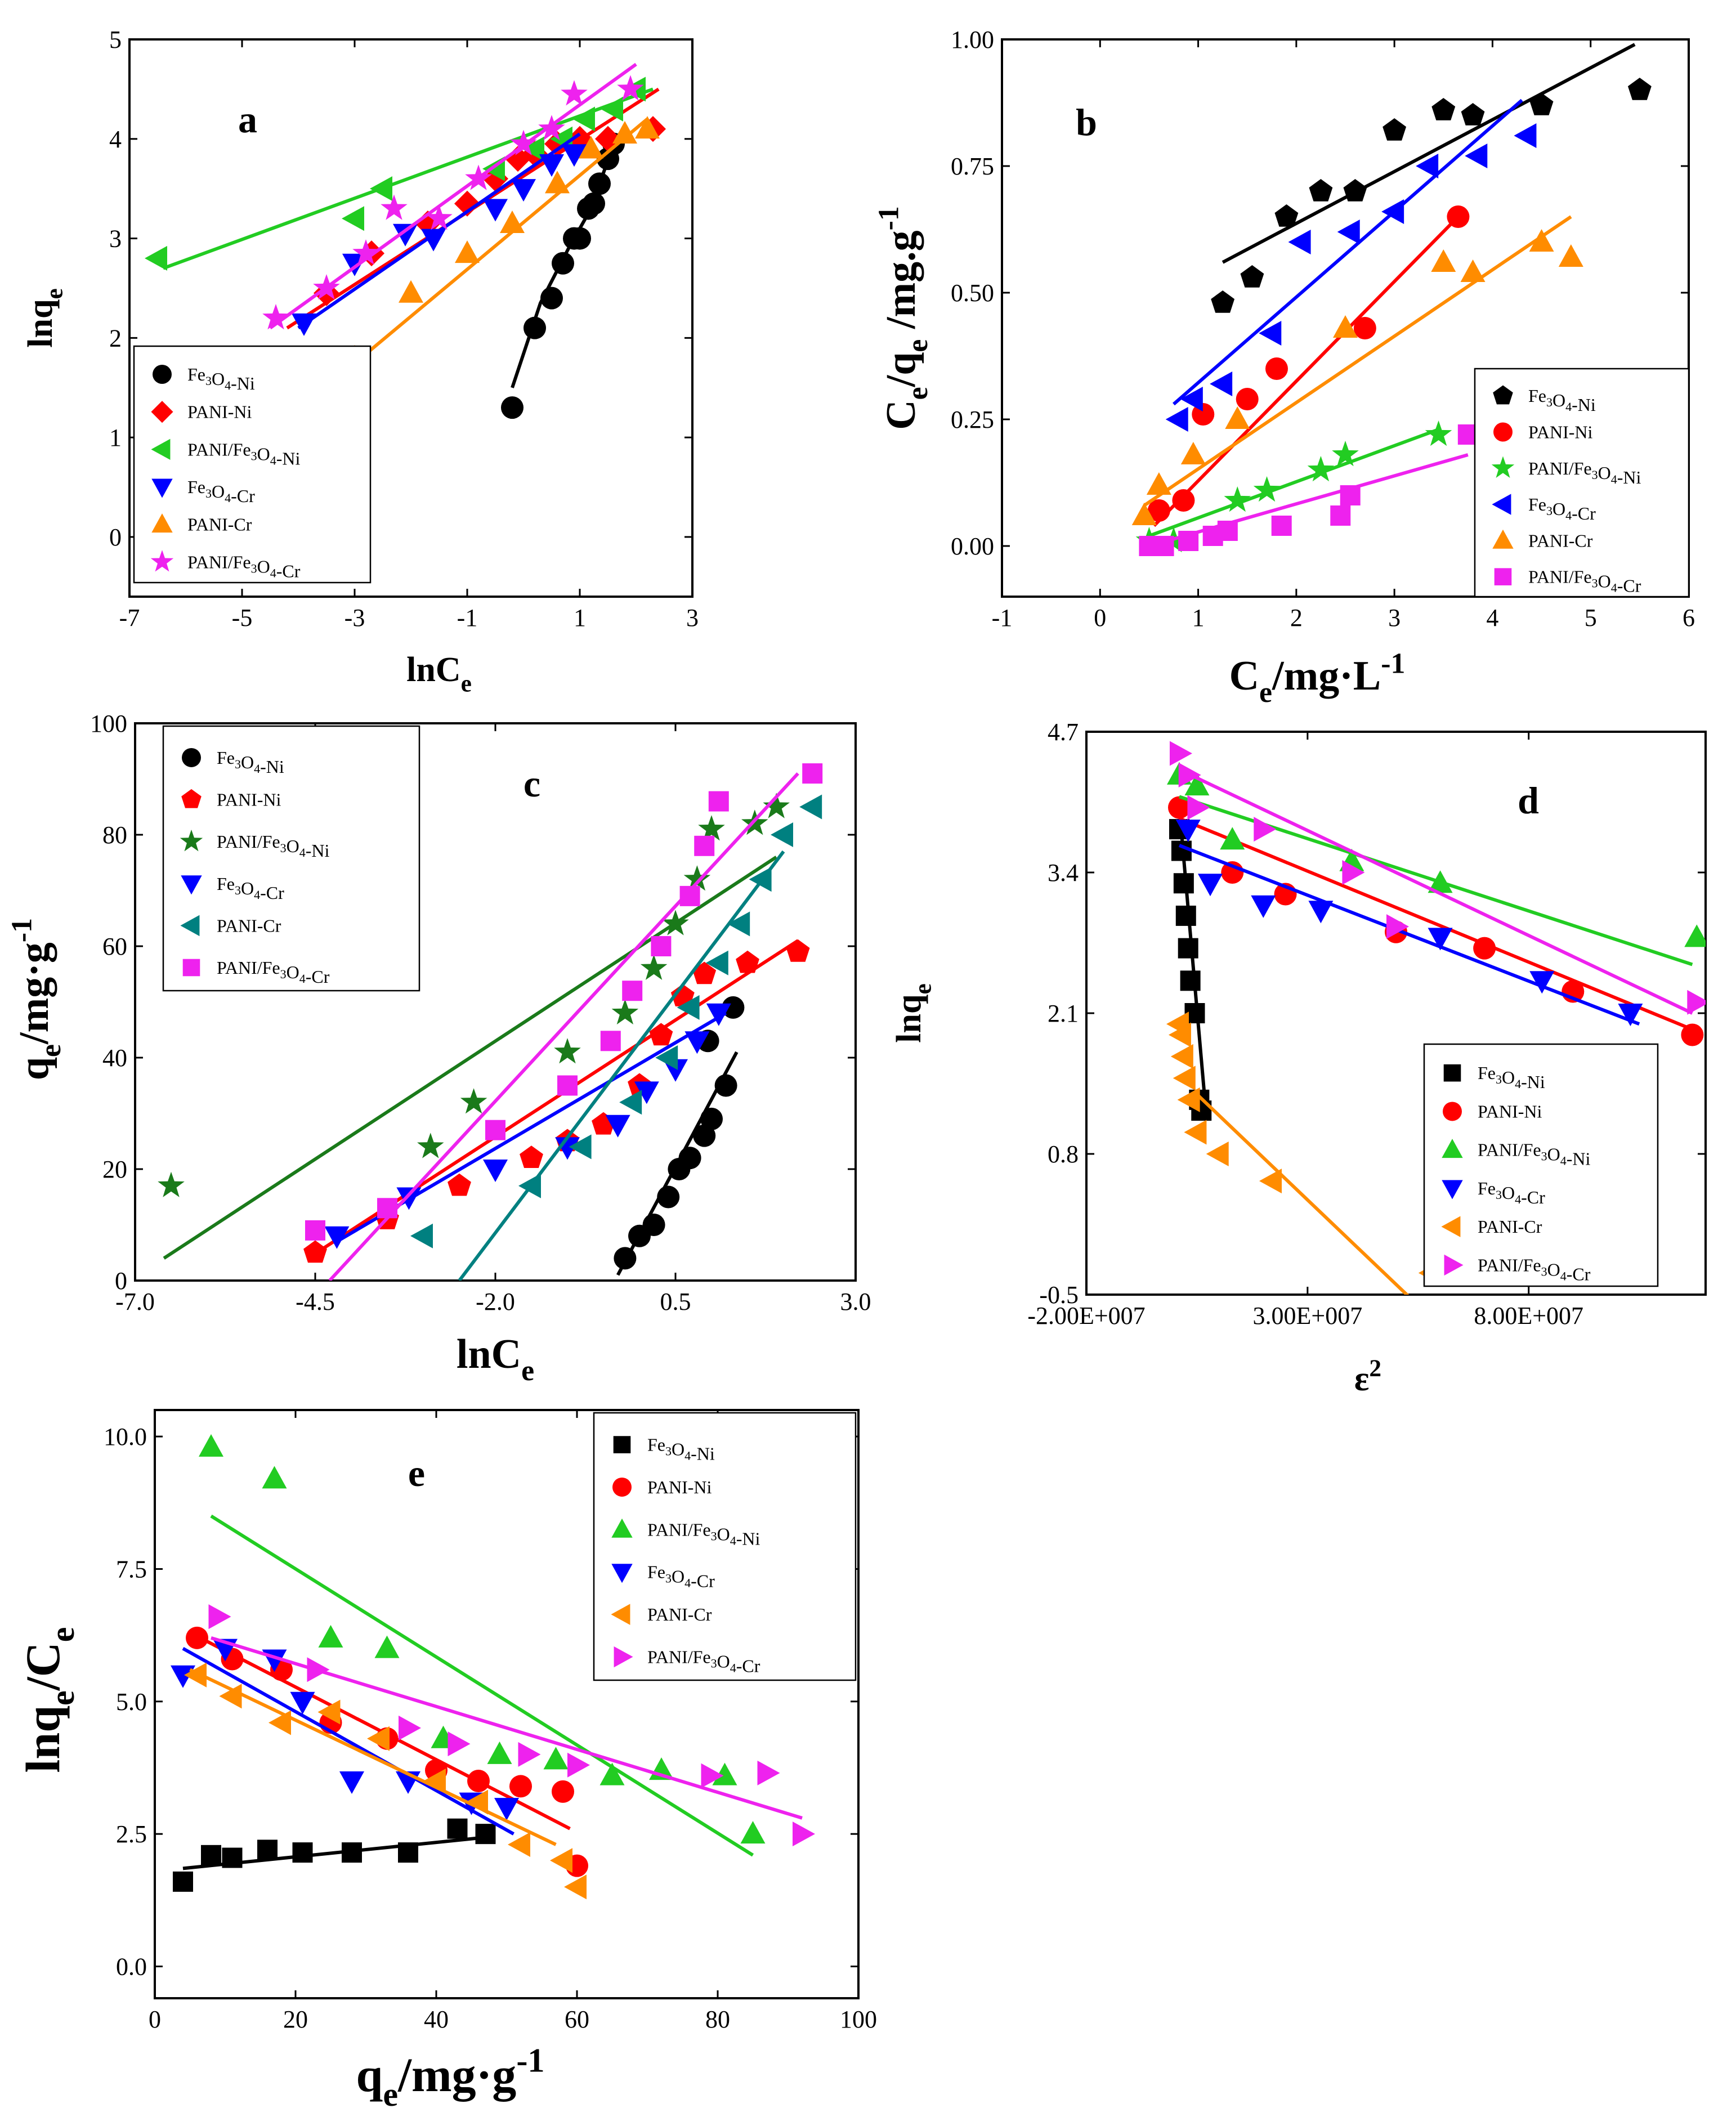  What do you see at coordinates (450, 2078) in the screenshot?
I see `x-axis-label: qe/mg·g-1` at bounding box center [450, 2078].